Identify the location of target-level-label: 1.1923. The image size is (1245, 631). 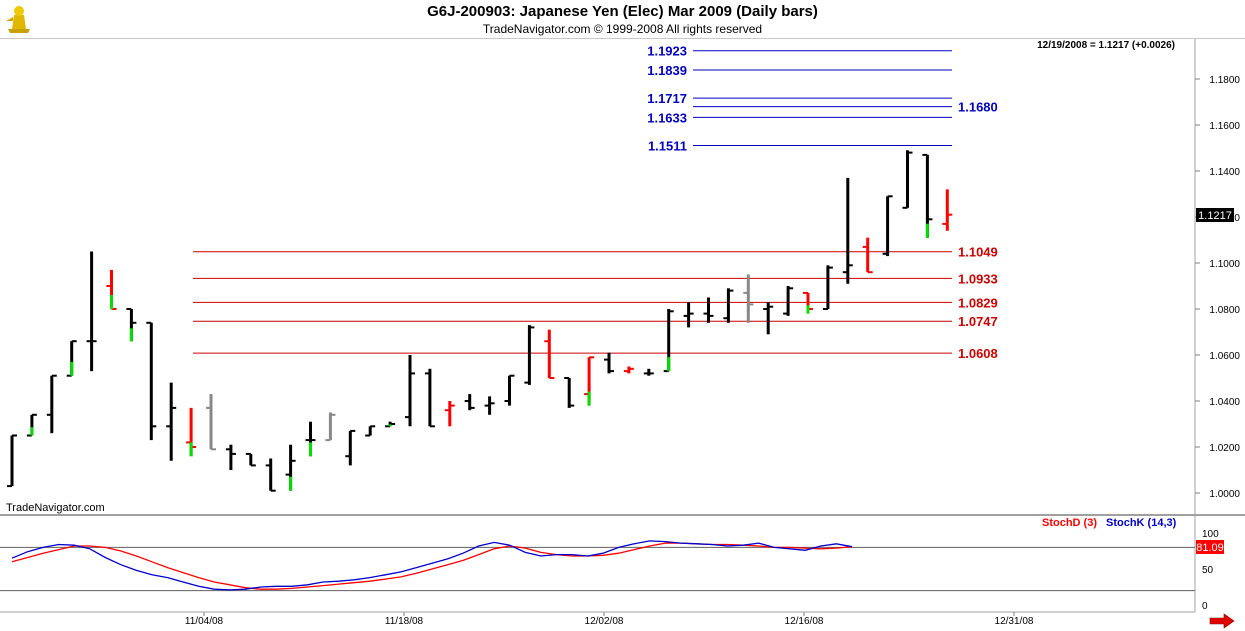
(667, 51).